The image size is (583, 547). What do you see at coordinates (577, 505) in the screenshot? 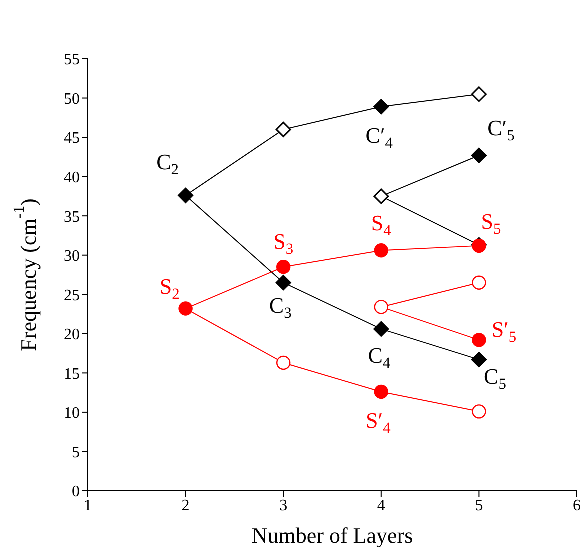
I see `x-tick-label: 6` at bounding box center [577, 505].